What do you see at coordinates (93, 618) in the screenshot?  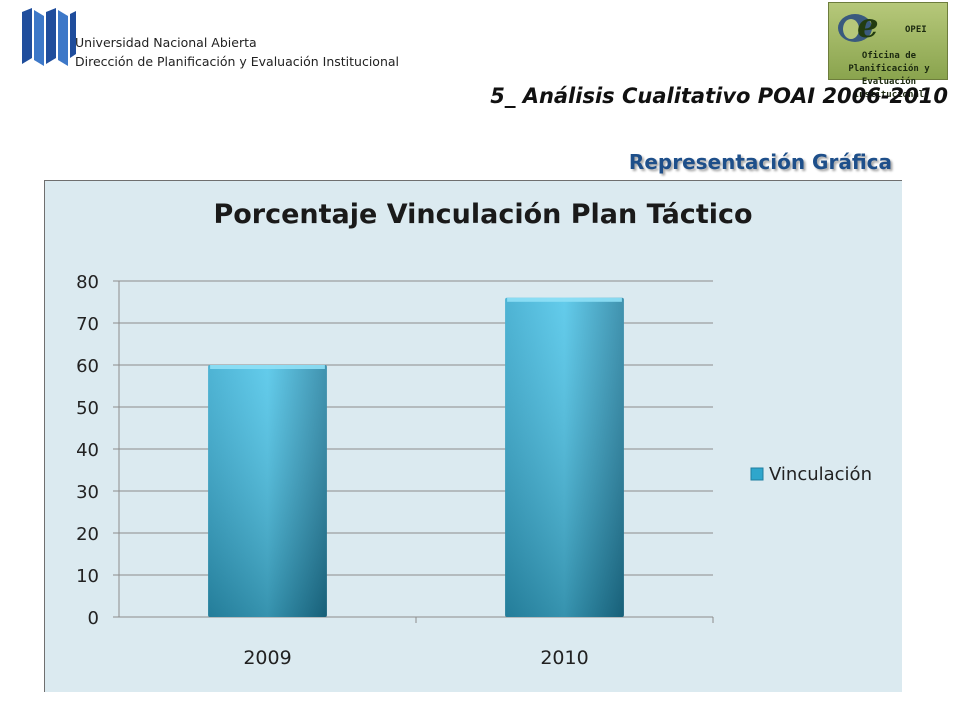 I see `y-tick-label: 0` at bounding box center [93, 618].